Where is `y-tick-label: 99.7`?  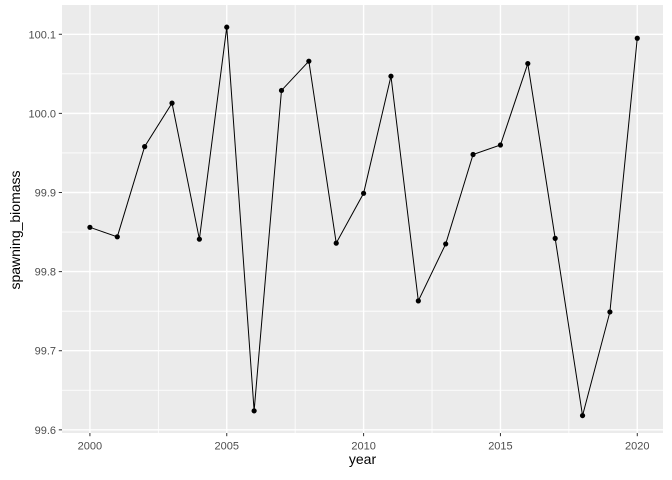 y-tick-label: 99.7 is located at coordinates (45, 352).